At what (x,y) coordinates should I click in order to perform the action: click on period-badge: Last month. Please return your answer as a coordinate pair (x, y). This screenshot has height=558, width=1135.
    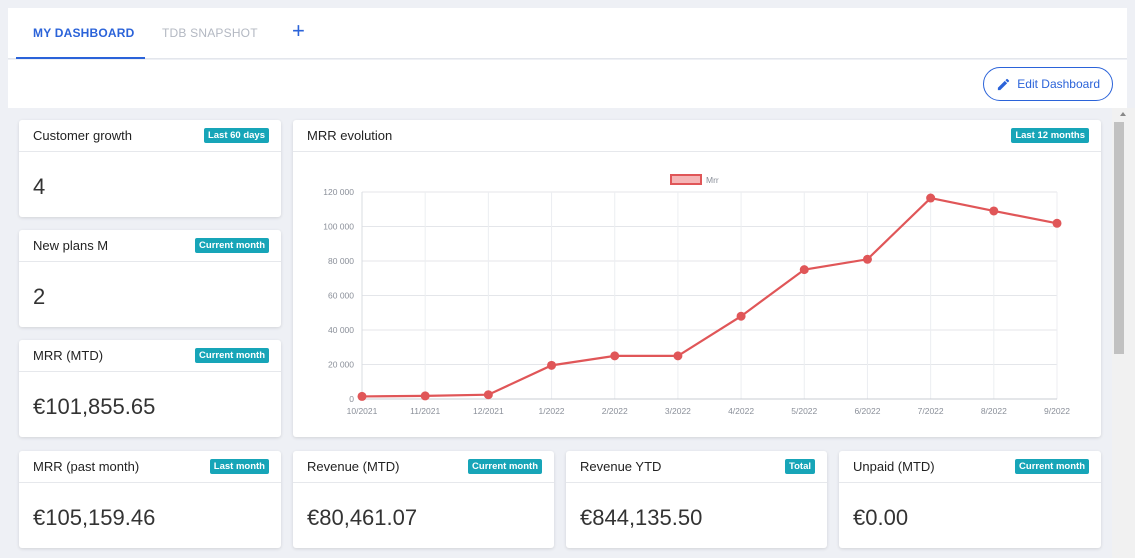
    Looking at the image, I should click on (239, 466).